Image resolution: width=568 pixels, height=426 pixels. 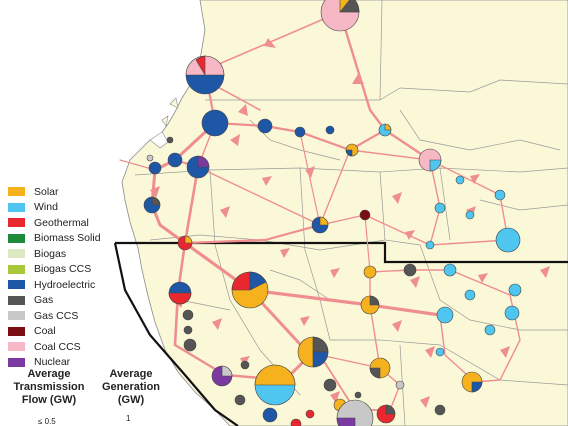 What do you see at coordinates (64, 332) in the screenshot?
I see `legend-item: Coal` at bounding box center [64, 332].